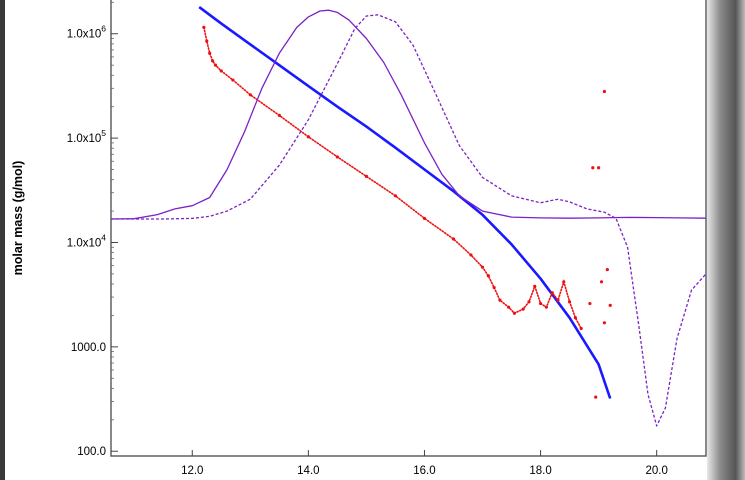 The width and height of the screenshot is (745, 480). Describe the element at coordinates (308, 471) in the screenshot. I see `x-tick-label: 14.0` at that location.